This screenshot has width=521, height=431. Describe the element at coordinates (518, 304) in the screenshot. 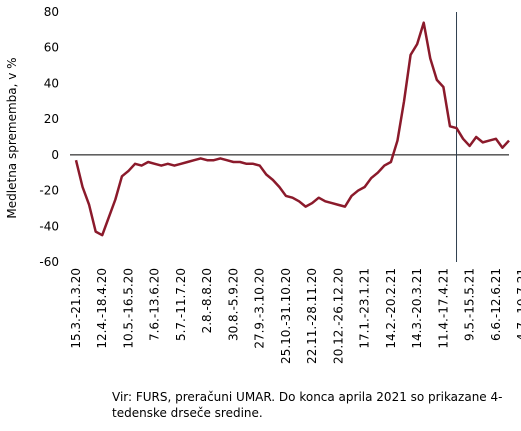

I see `x-tick-label: 4.7.-10.7.21` at that location.